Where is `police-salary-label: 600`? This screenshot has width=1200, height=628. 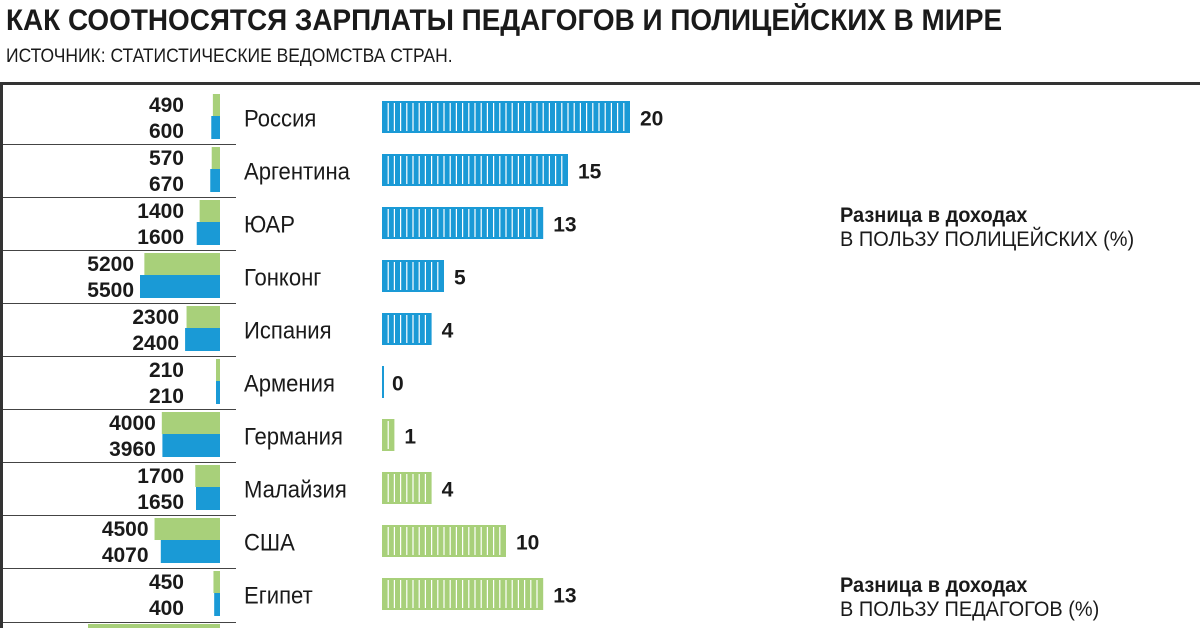 police-salary-label: 600 is located at coordinates (166, 131).